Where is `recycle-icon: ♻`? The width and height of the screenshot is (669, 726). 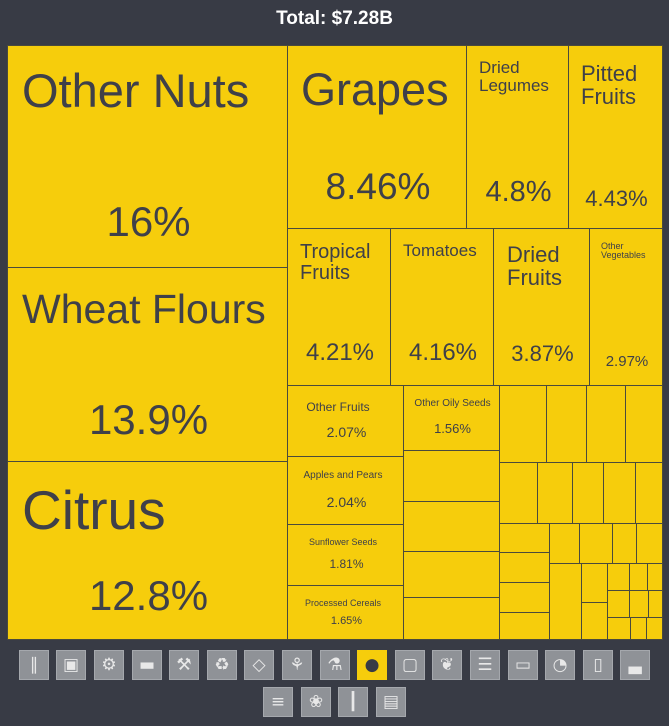 recycle-icon: ♻ is located at coordinates (222, 665).